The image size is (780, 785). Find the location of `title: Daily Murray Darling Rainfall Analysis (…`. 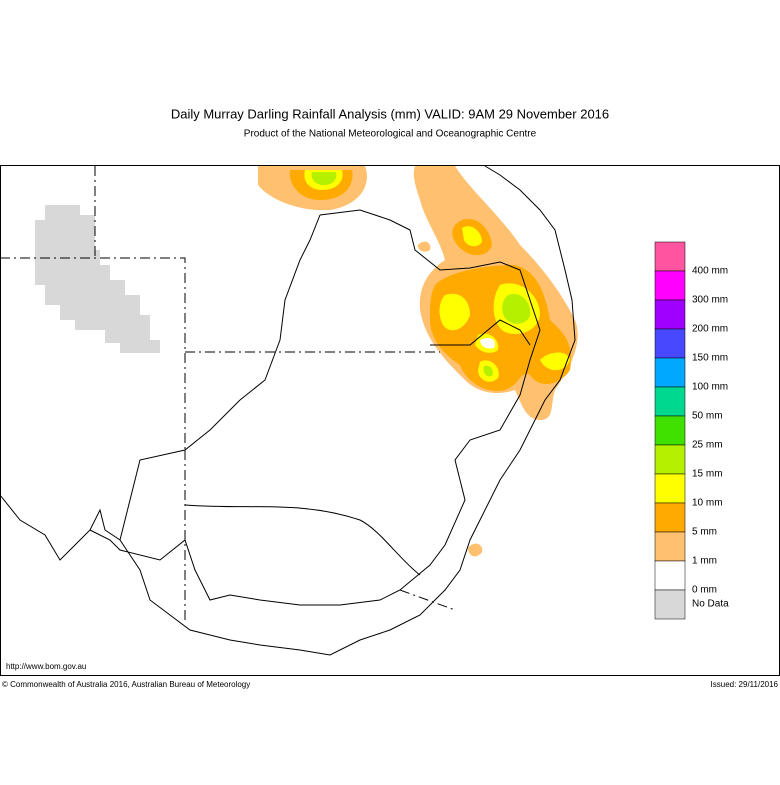

title: Daily Murray Darling Rainfall Analysis (… is located at coordinates (390, 113).